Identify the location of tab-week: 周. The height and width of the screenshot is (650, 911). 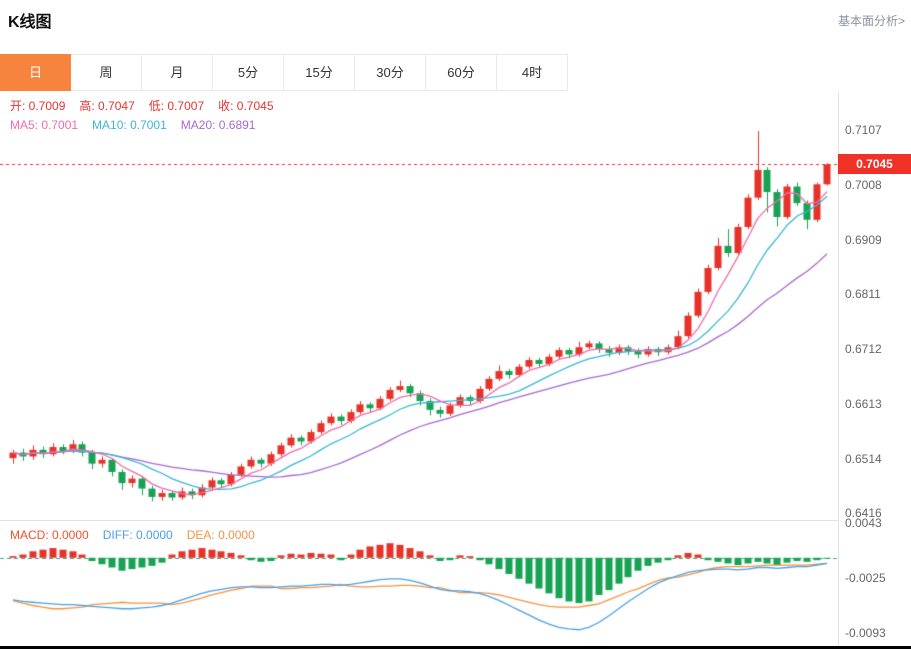
(106, 72).